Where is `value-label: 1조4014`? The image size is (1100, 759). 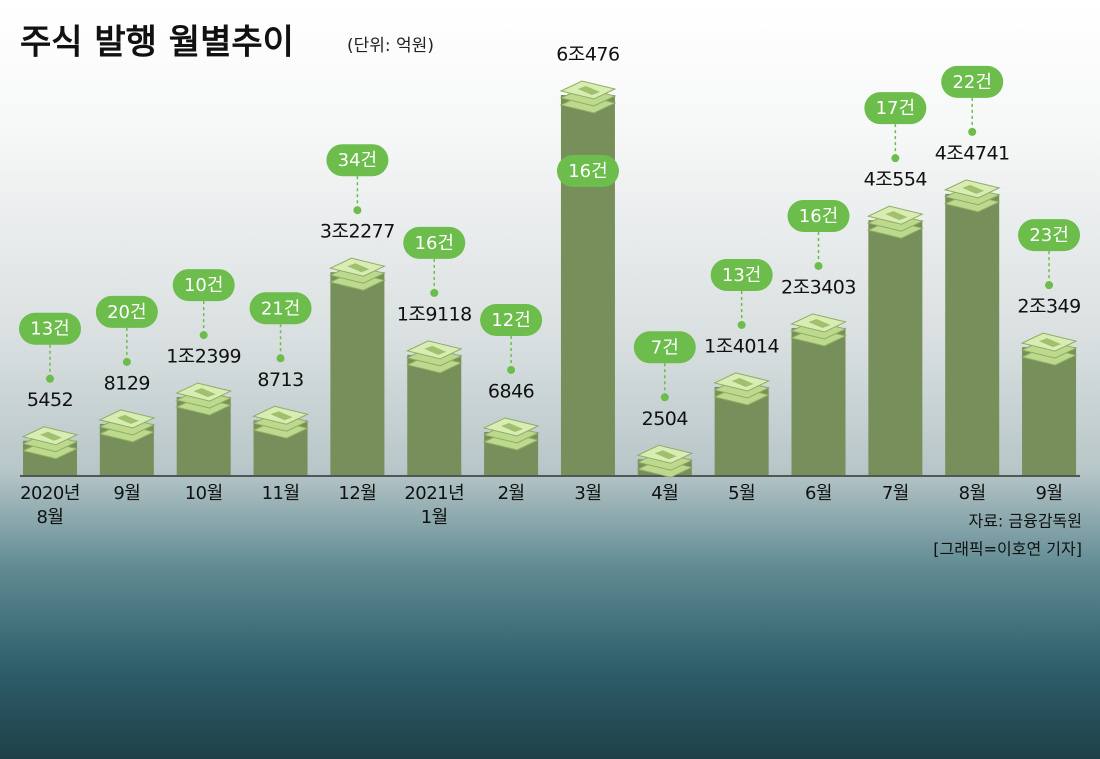
value-label: 1조4014 is located at coordinates (741, 346).